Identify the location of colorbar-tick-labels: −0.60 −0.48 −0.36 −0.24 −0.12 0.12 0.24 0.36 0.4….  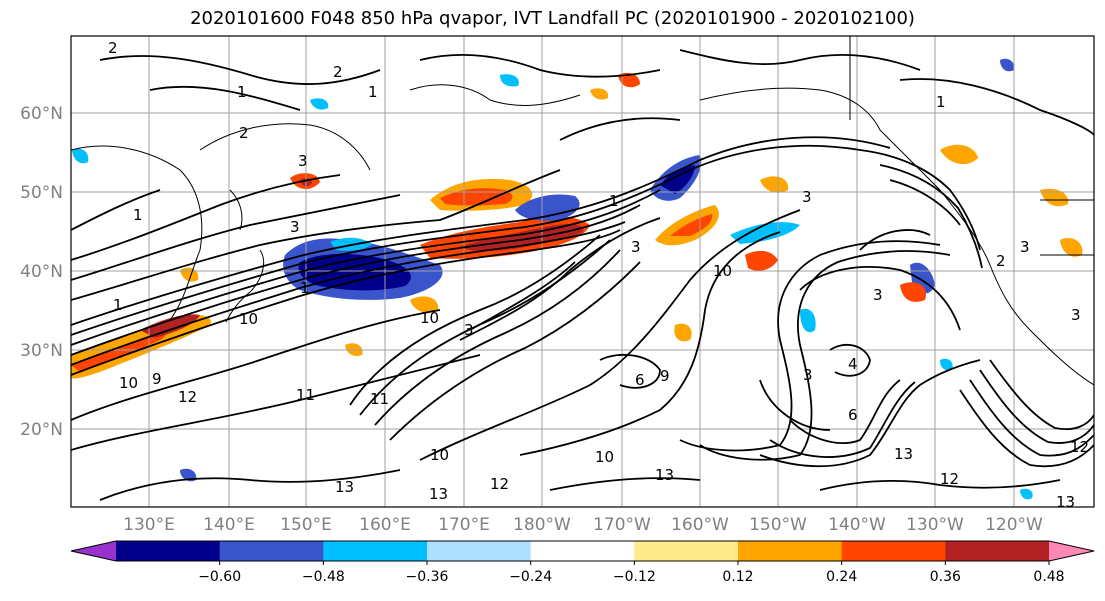
(631, 573).